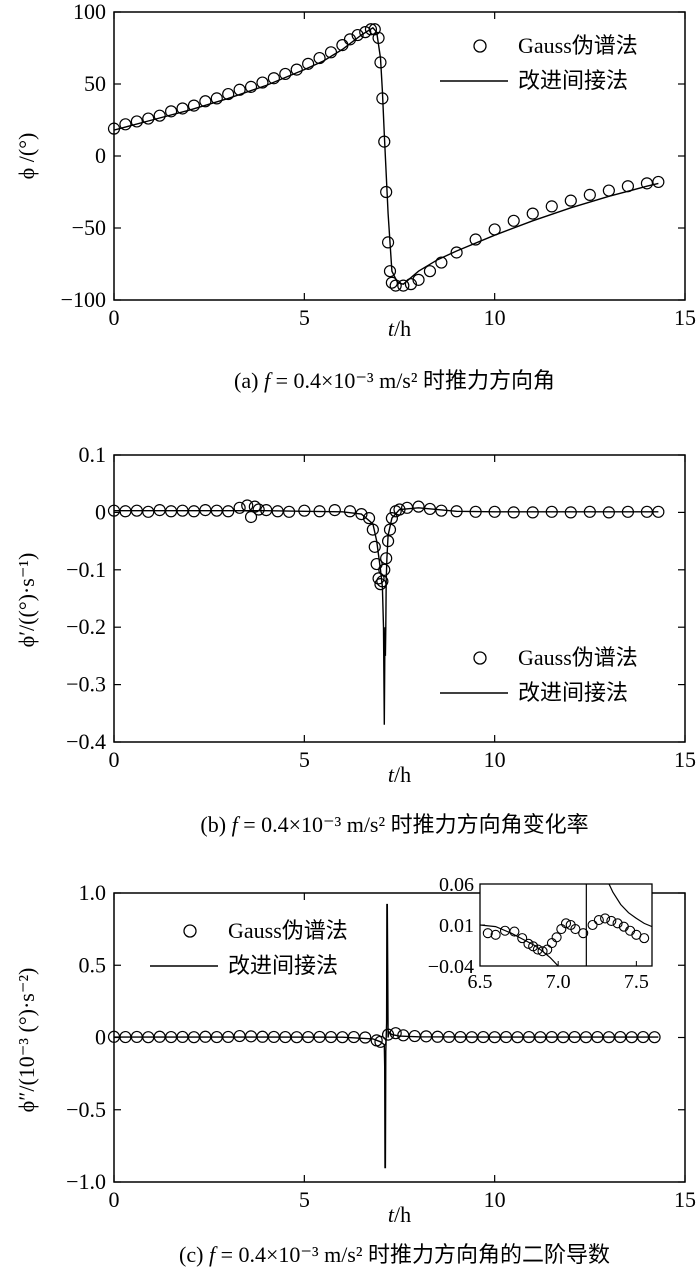  What do you see at coordinates (236, 824) in the screenshot?
I see `caption-variable: f` at bounding box center [236, 824].